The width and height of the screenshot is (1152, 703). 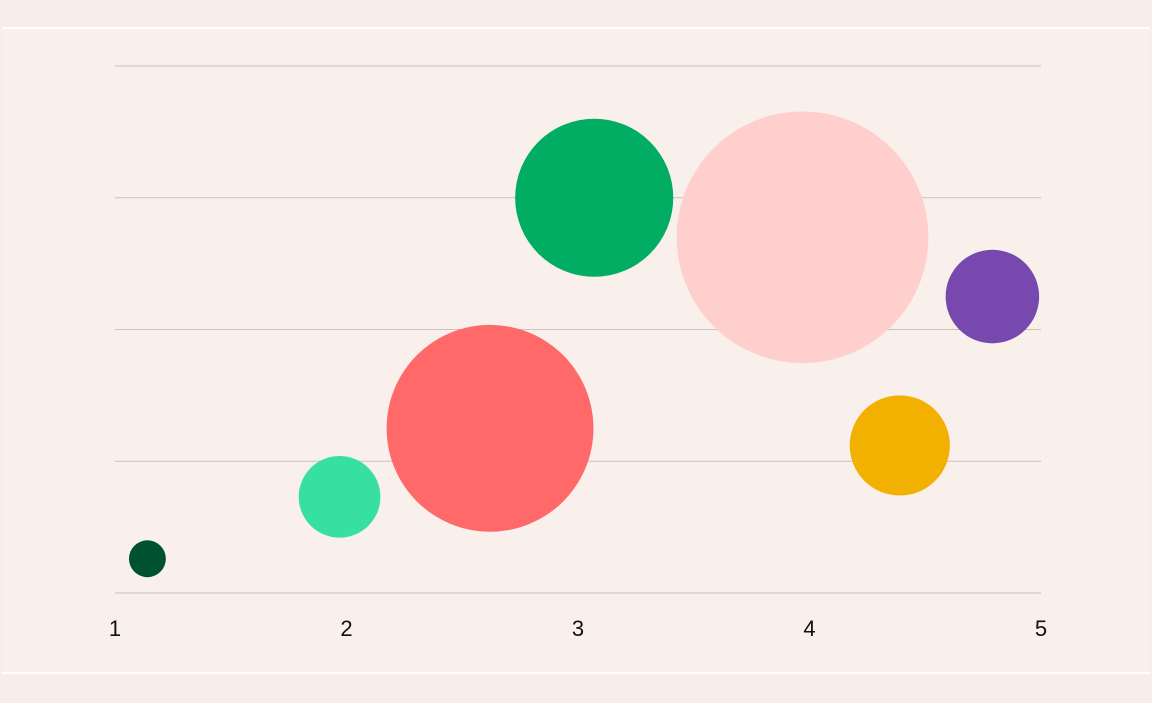 I want to click on x-axis-ticks: 1 2 3 4 5, so click(x=578, y=628).